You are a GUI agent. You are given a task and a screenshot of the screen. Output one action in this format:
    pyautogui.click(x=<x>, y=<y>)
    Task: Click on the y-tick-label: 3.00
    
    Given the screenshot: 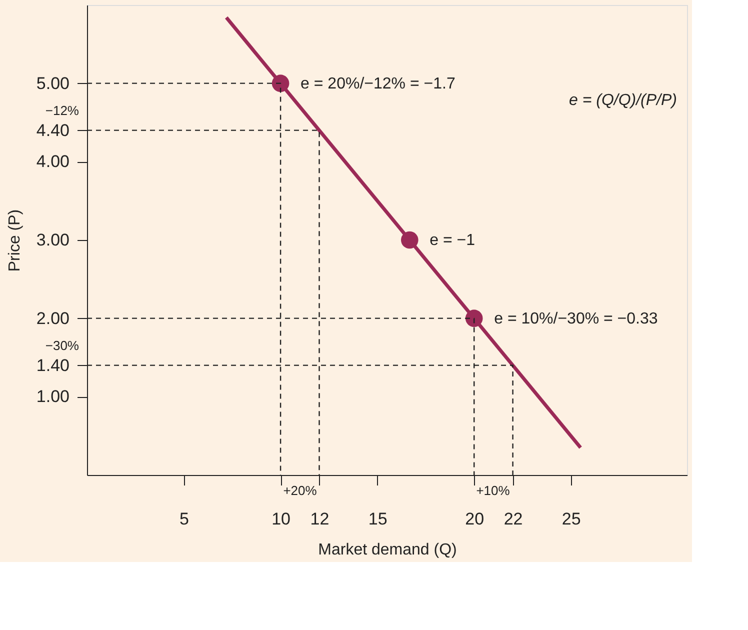 What is the action you would take?
    pyautogui.click(x=53, y=240)
    